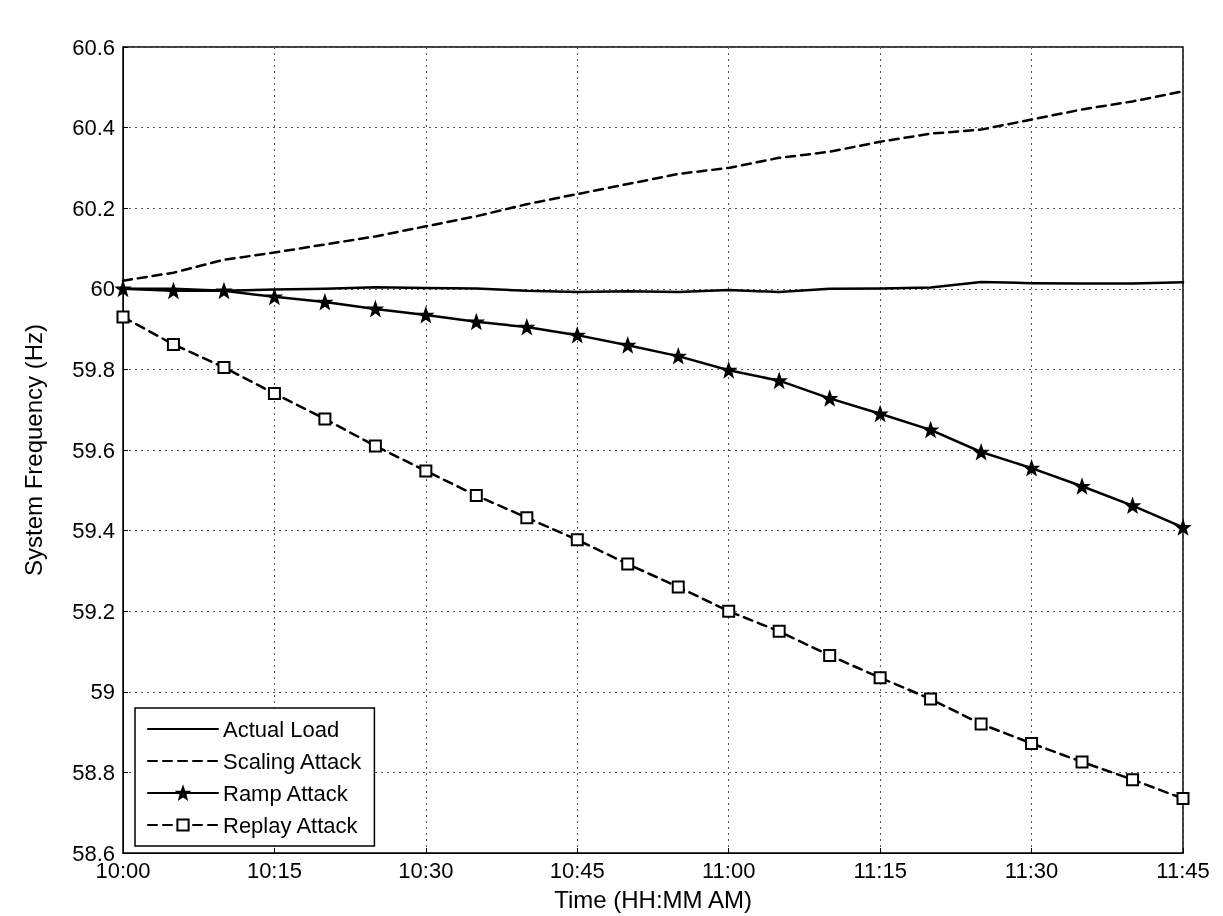 Image resolution: width=1223 pixels, height=916 pixels. Describe the element at coordinates (274, 870) in the screenshot. I see `x-tick-label: 10:15` at that location.